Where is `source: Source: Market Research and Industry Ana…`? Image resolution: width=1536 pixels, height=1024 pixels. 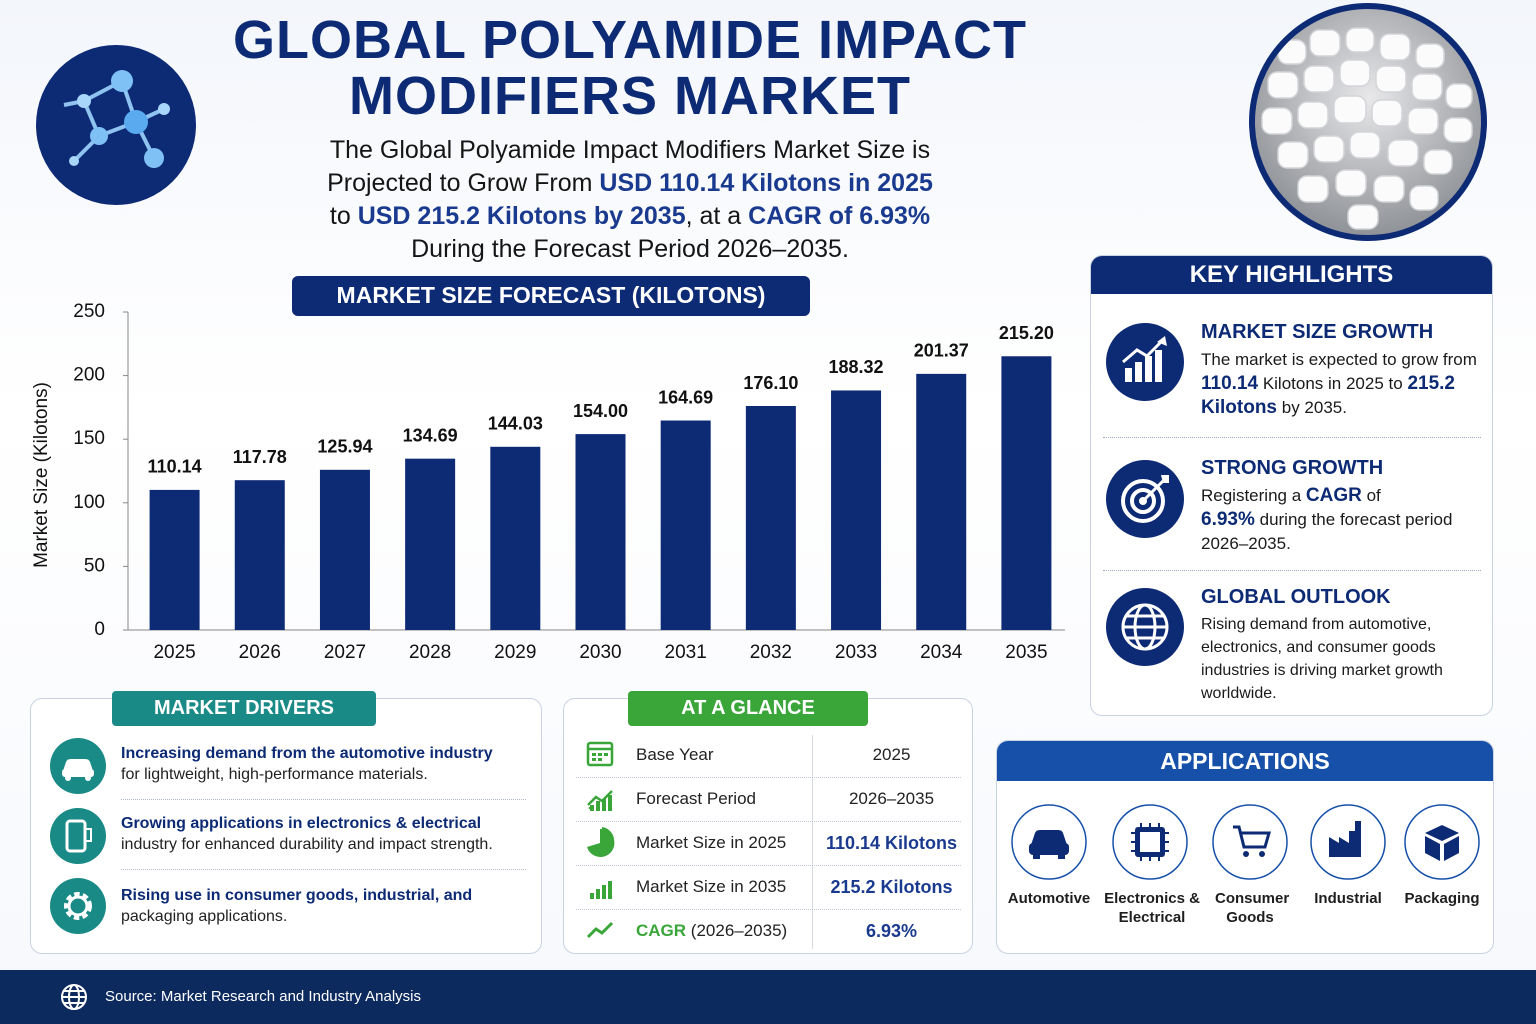 source: Source: Market Research and Industry Ana… is located at coordinates (263, 996).